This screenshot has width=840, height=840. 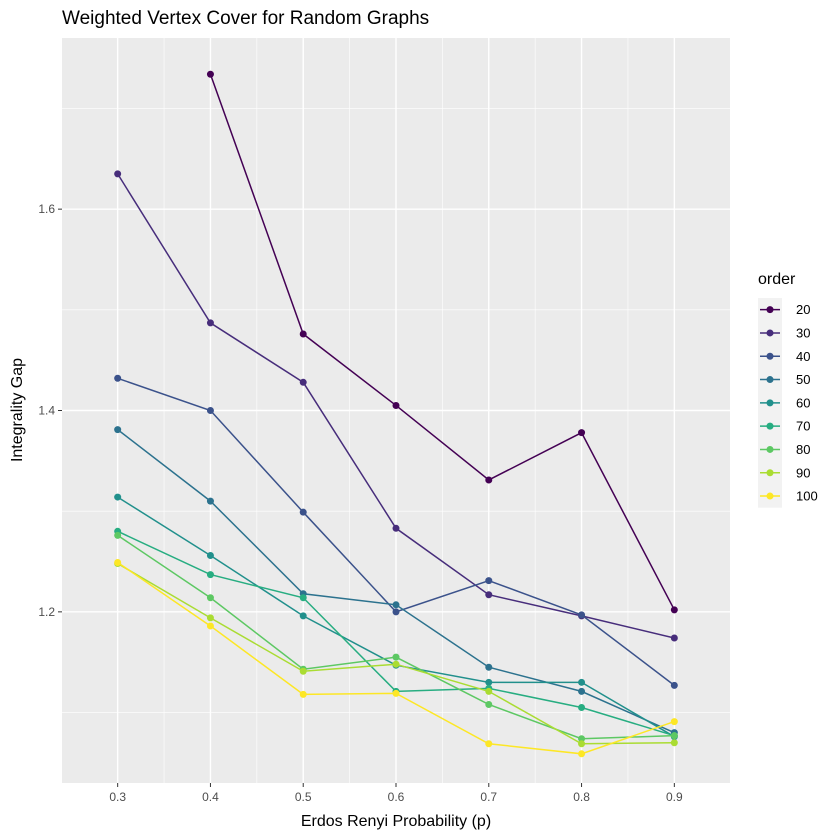 I want to click on x-axis-ticks: 0.3 0.4 0.5 0.6 0.7 0.8 0.9, so click(x=396, y=793).